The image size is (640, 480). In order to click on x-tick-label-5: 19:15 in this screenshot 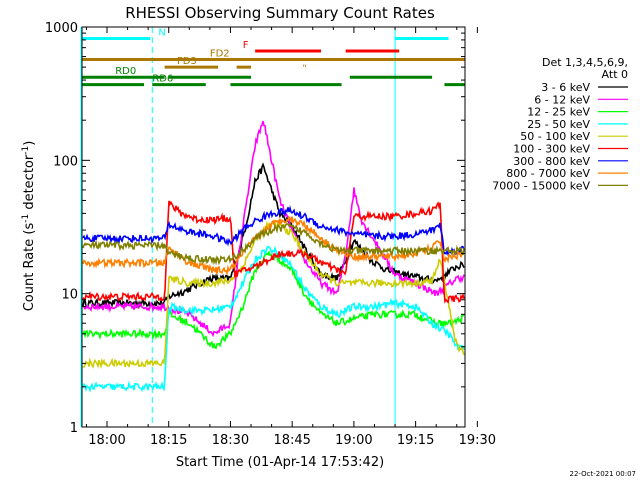, I will do `click(415, 440)`.